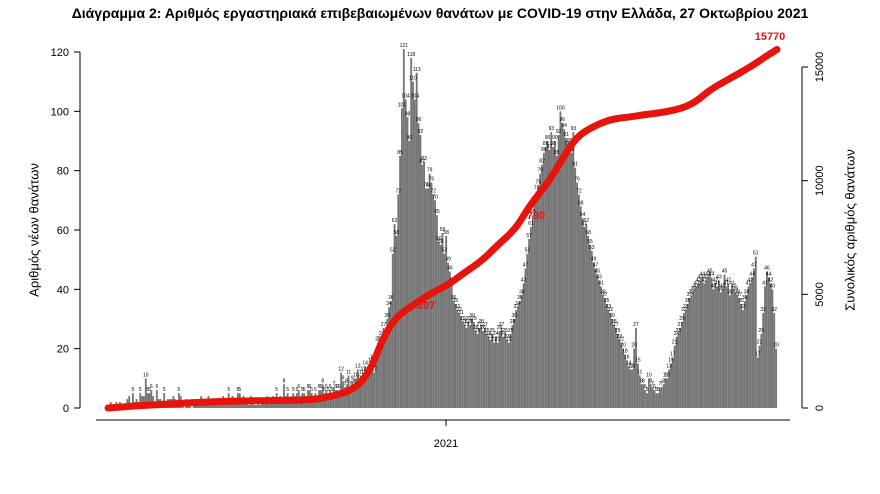 The width and height of the screenshot is (880, 494). What do you see at coordinates (706, 277) in the screenshot?
I see `bar-value-label: 43` at bounding box center [706, 277].